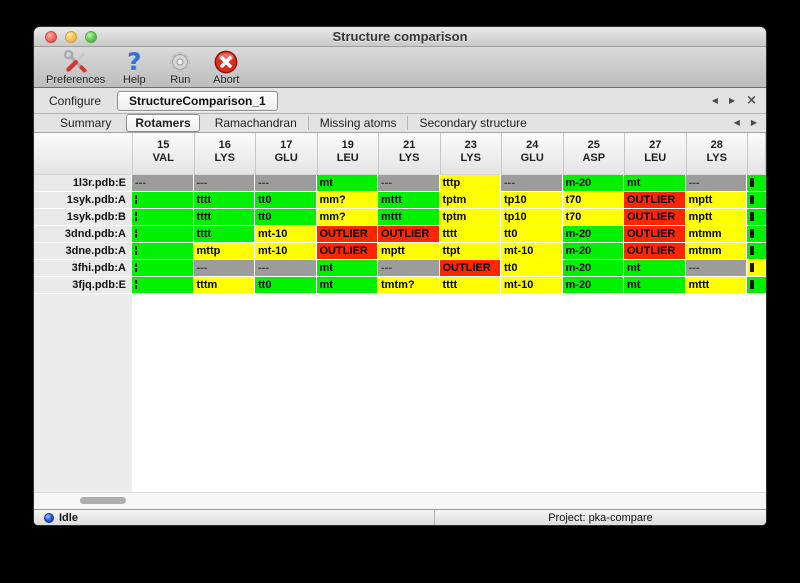  I want to click on help-button: ? Help, so click(134, 67).